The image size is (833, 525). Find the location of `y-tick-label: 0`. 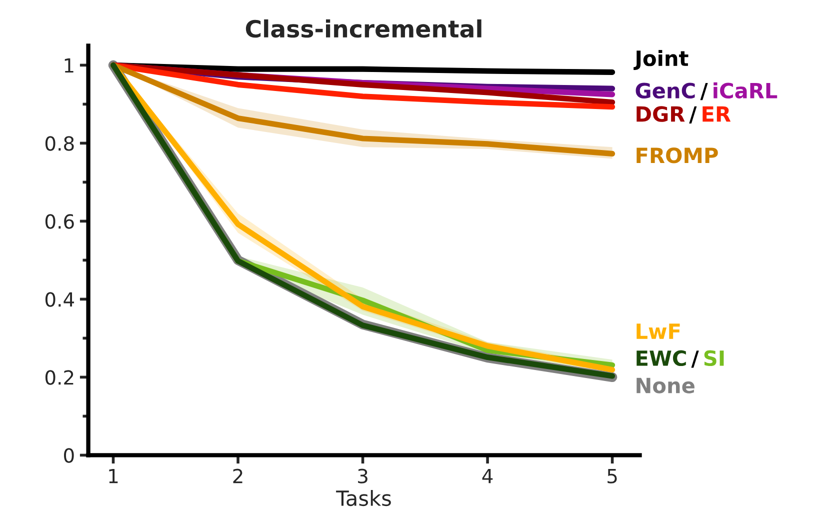

y-tick-label: 0 is located at coordinates (69, 455).